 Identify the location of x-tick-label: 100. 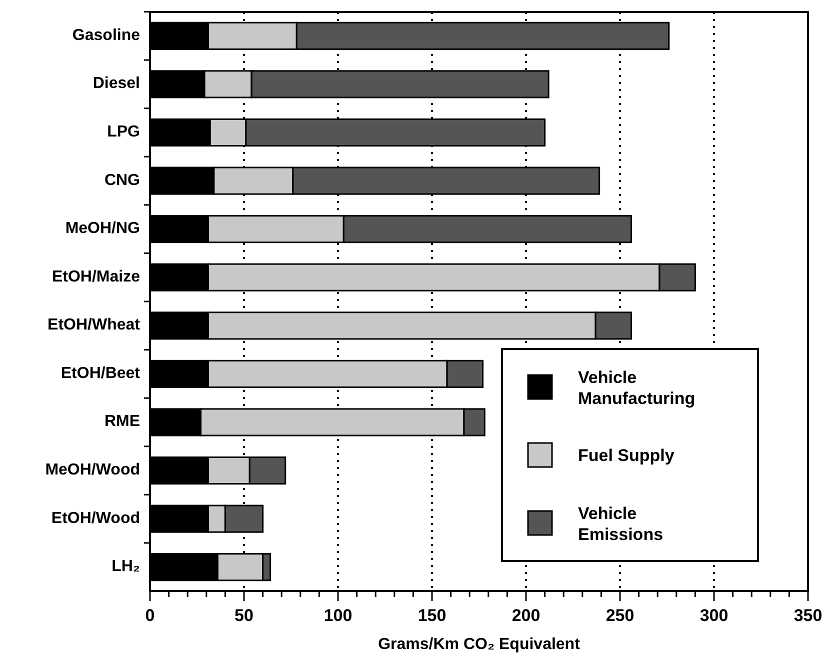
(338, 615).